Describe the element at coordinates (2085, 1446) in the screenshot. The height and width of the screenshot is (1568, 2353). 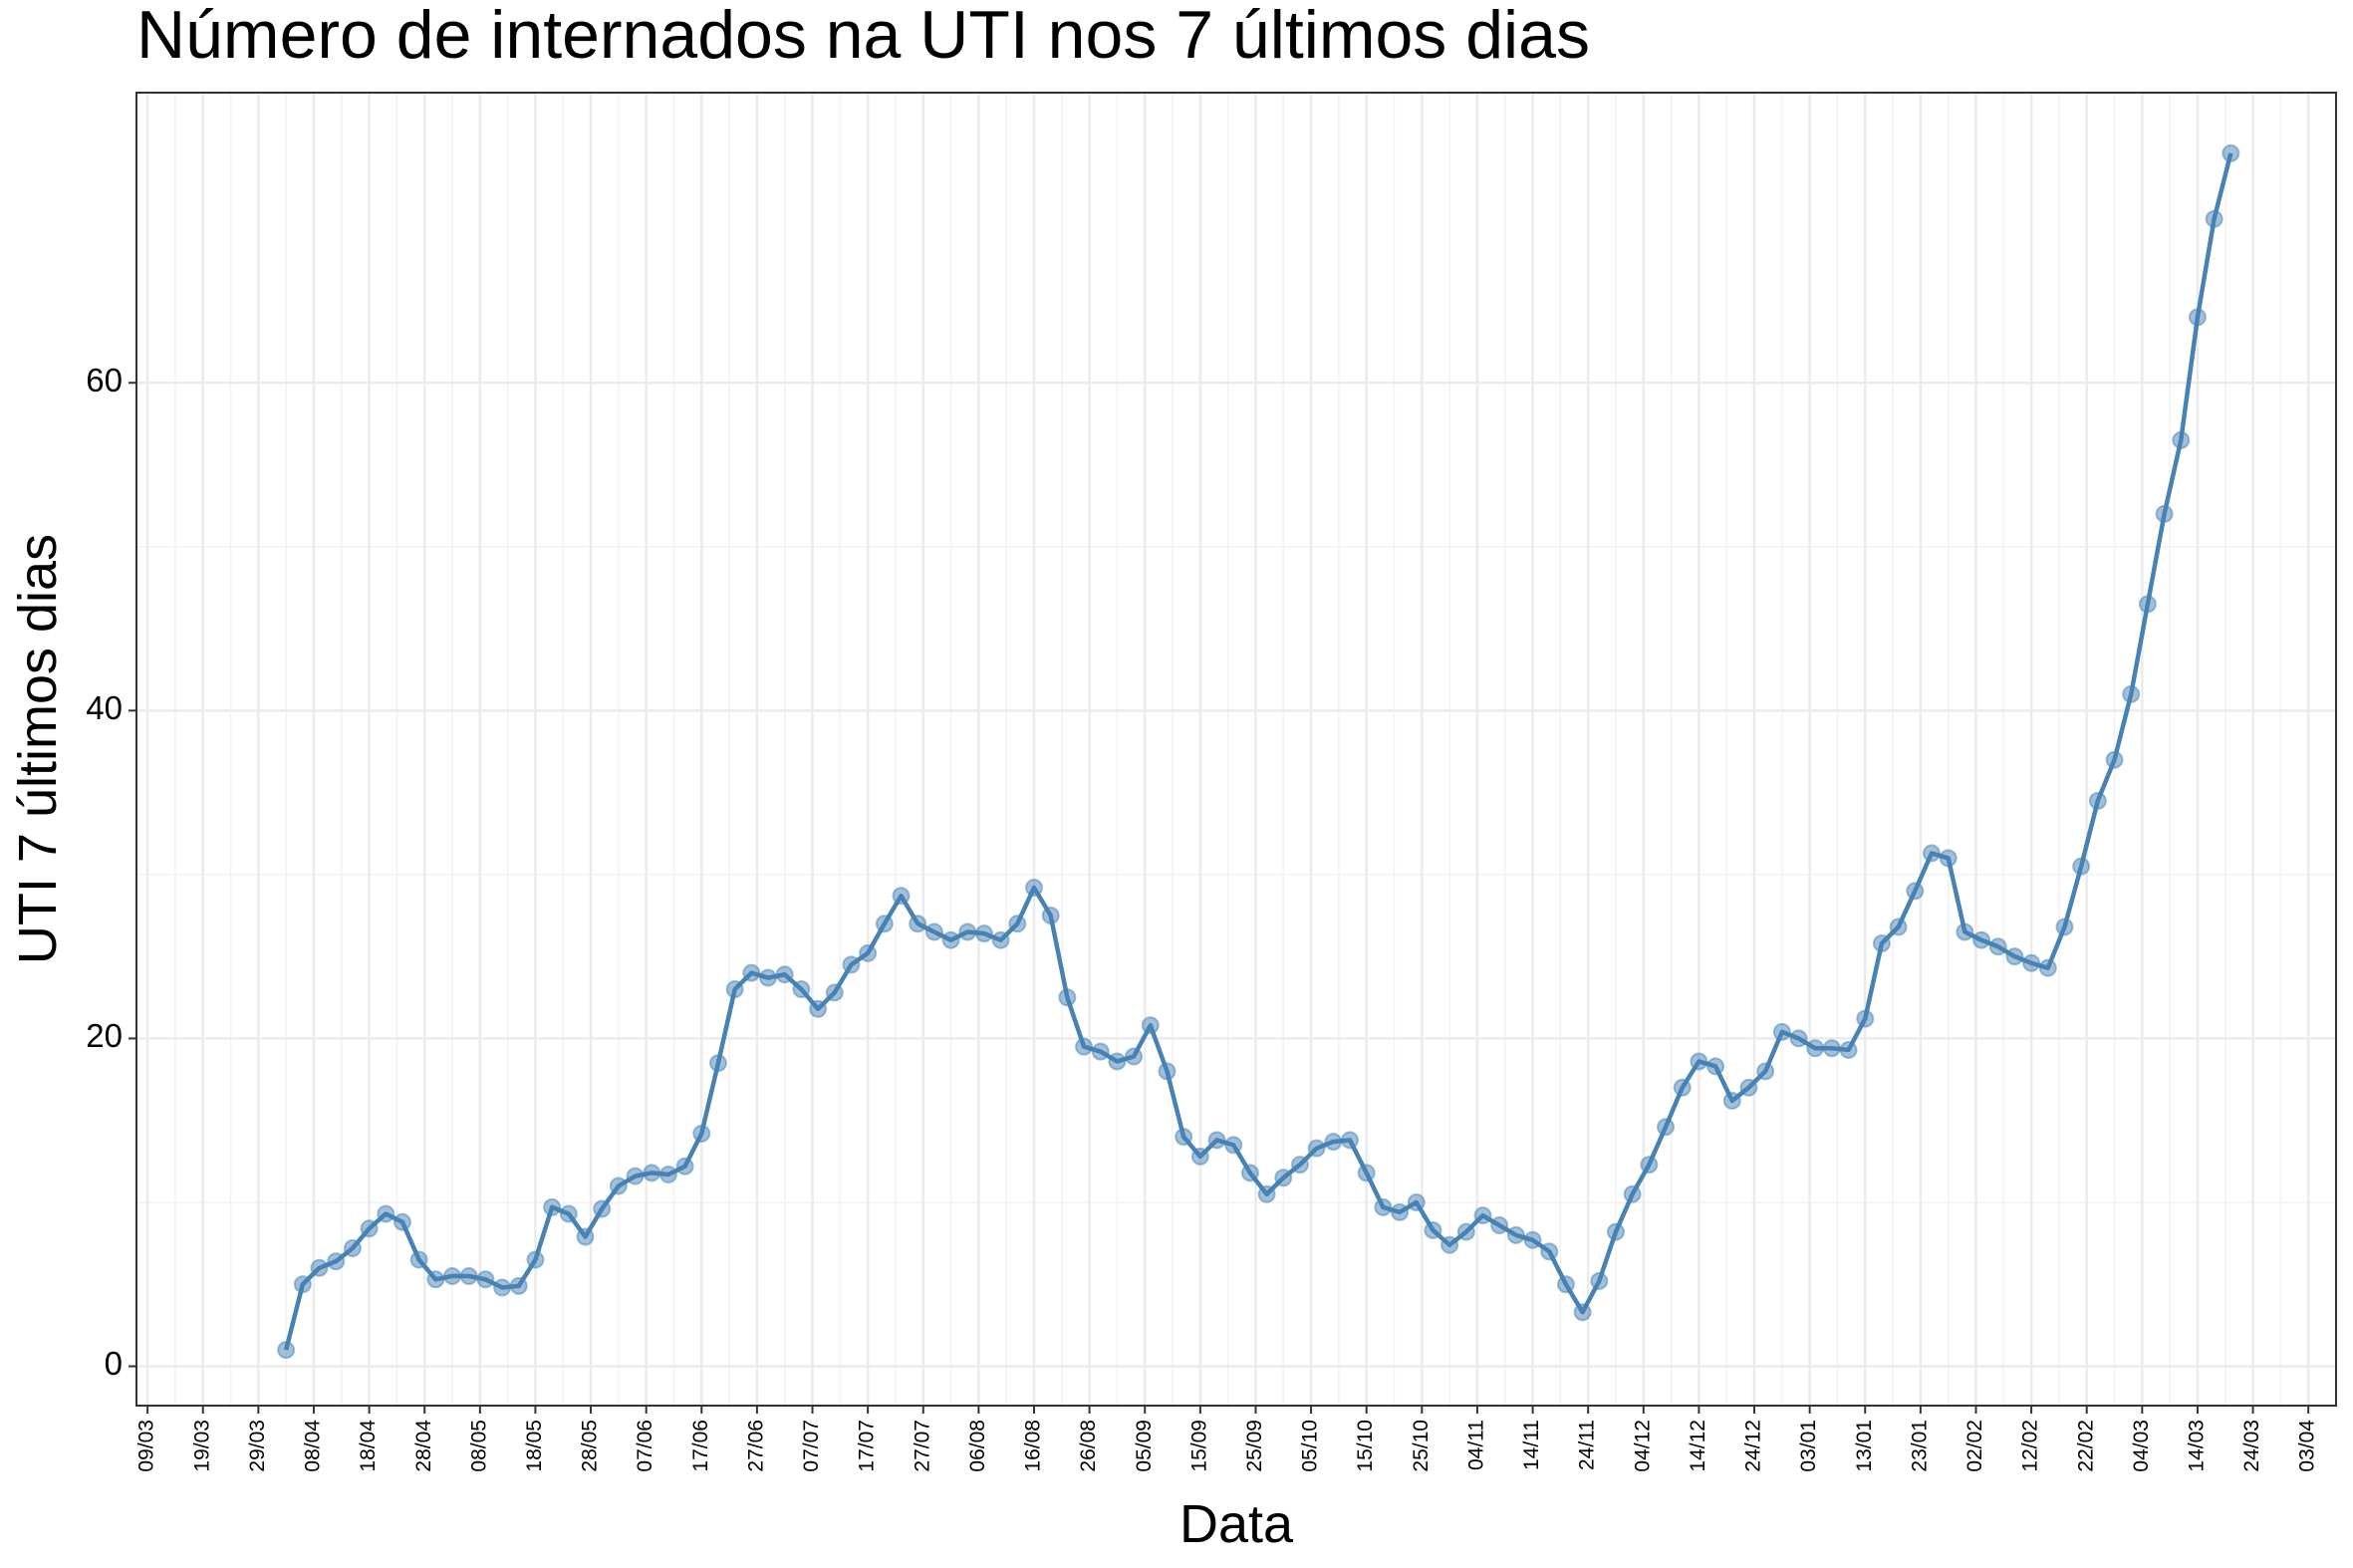
I see `x-tick-label: 22/02` at that location.